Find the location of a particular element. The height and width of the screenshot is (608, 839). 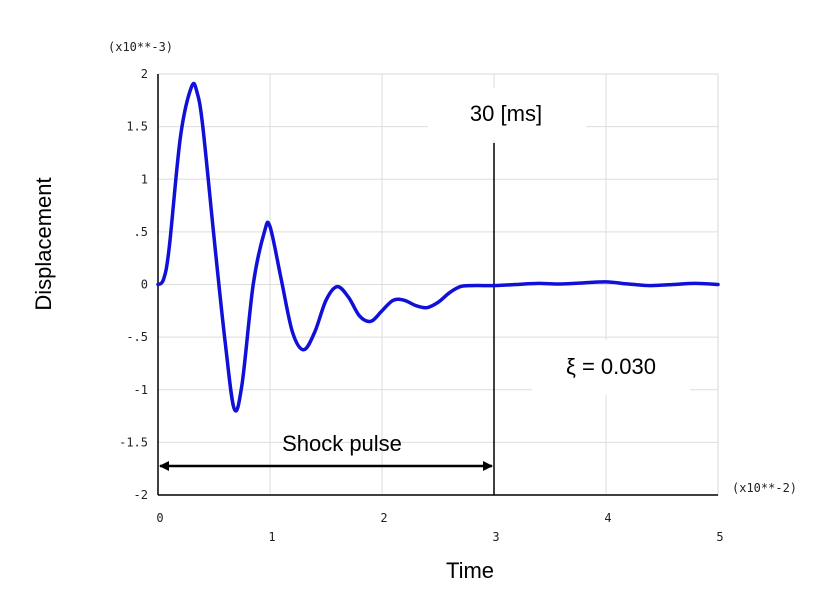

y-tick-labels: 21.51.50-.5-1-1.5-2 is located at coordinates (133, 284).